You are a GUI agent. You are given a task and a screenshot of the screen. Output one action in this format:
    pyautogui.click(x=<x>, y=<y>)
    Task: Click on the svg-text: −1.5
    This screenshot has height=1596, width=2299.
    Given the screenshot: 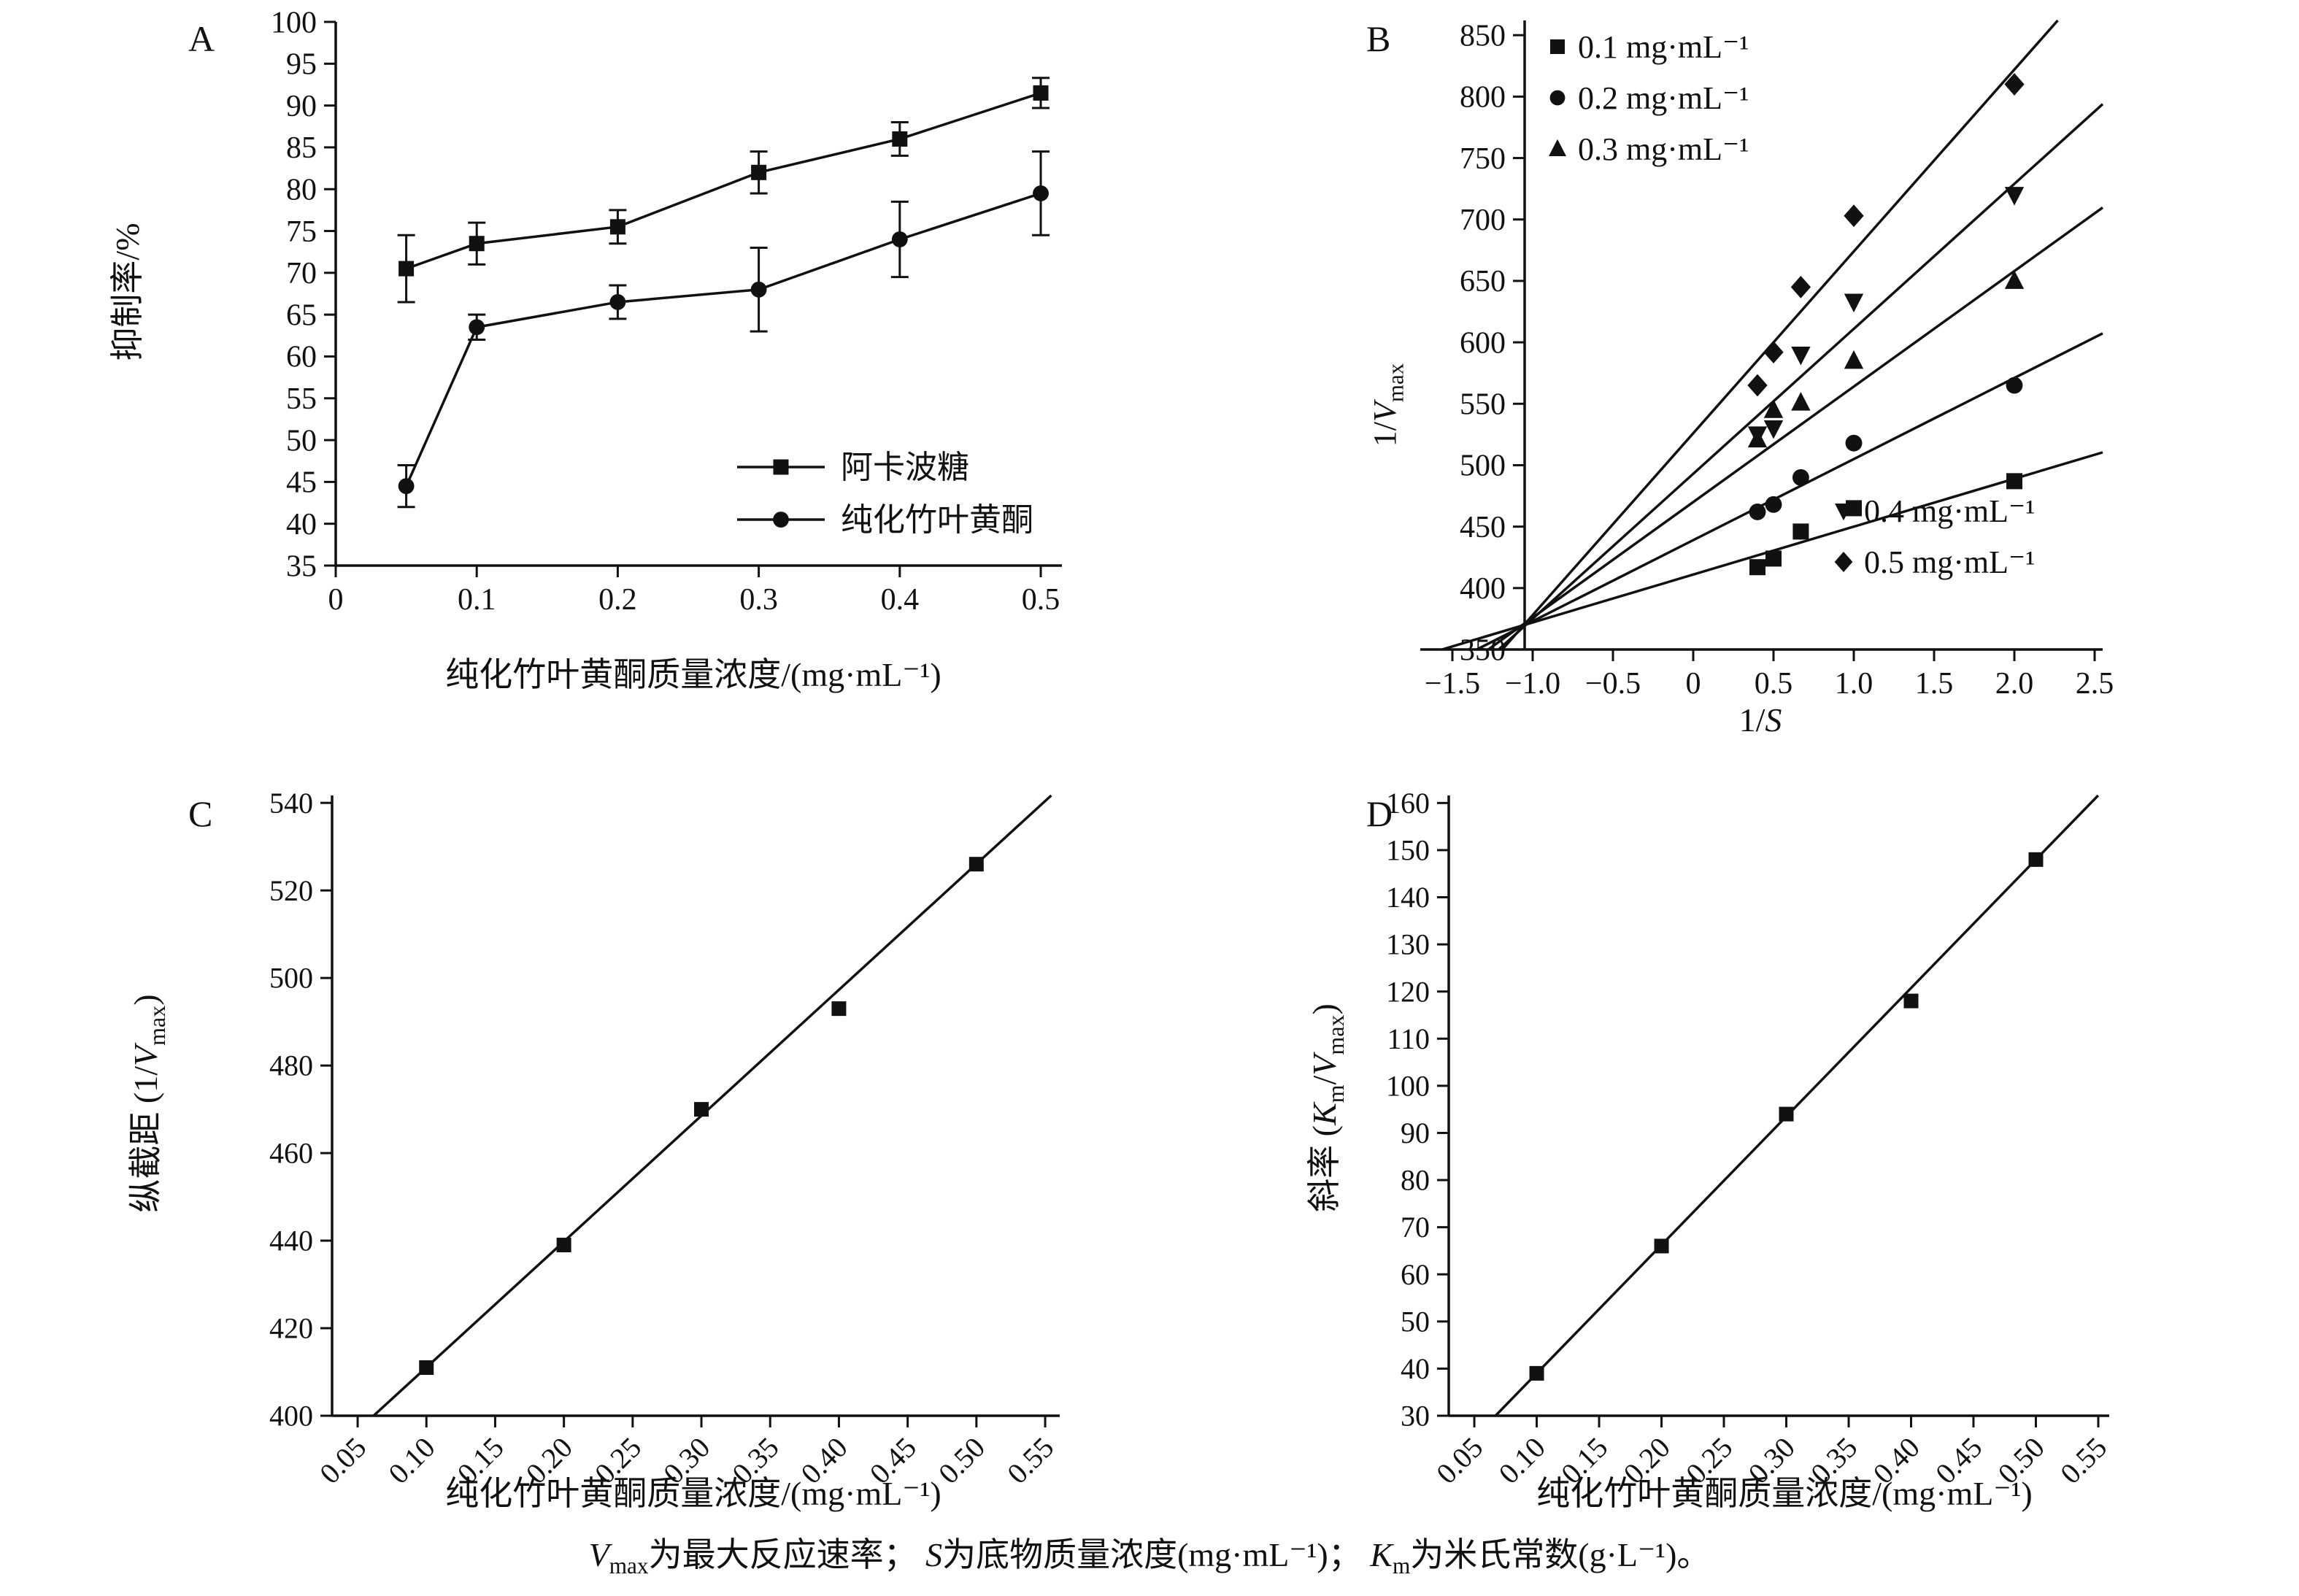 What is the action you would take?
    pyautogui.click(x=1452, y=684)
    